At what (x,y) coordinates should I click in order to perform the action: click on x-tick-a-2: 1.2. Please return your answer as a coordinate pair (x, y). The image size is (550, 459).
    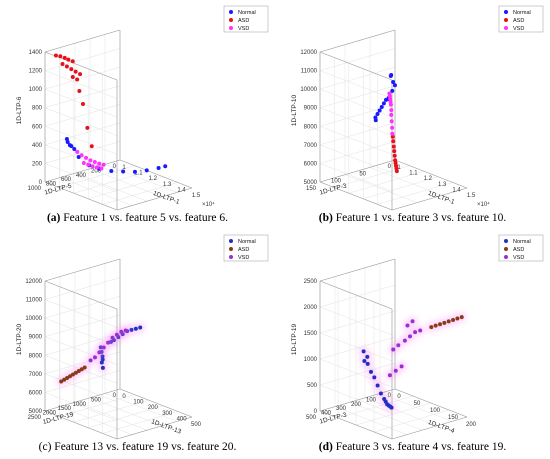
    Looking at the image, I should click on (153, 179).